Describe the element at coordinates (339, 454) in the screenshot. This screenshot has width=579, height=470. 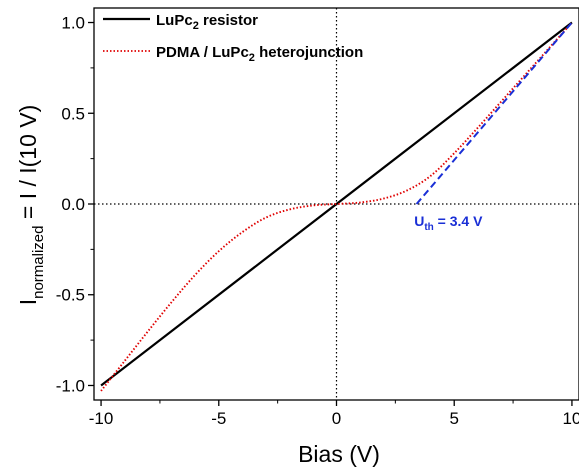
I see `x-axis-title: Bias (V)` at that location.